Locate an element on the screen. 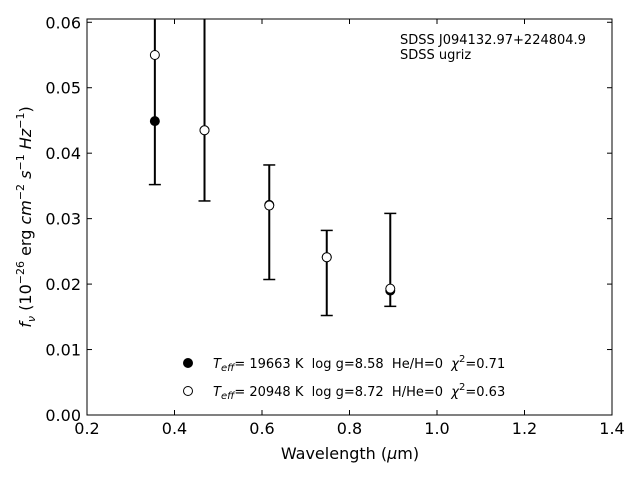  legend-entry-1: Teff= 19663 K log g=8.58 He/H=0 χ2=0.71 is located at coordinates (359, 364).